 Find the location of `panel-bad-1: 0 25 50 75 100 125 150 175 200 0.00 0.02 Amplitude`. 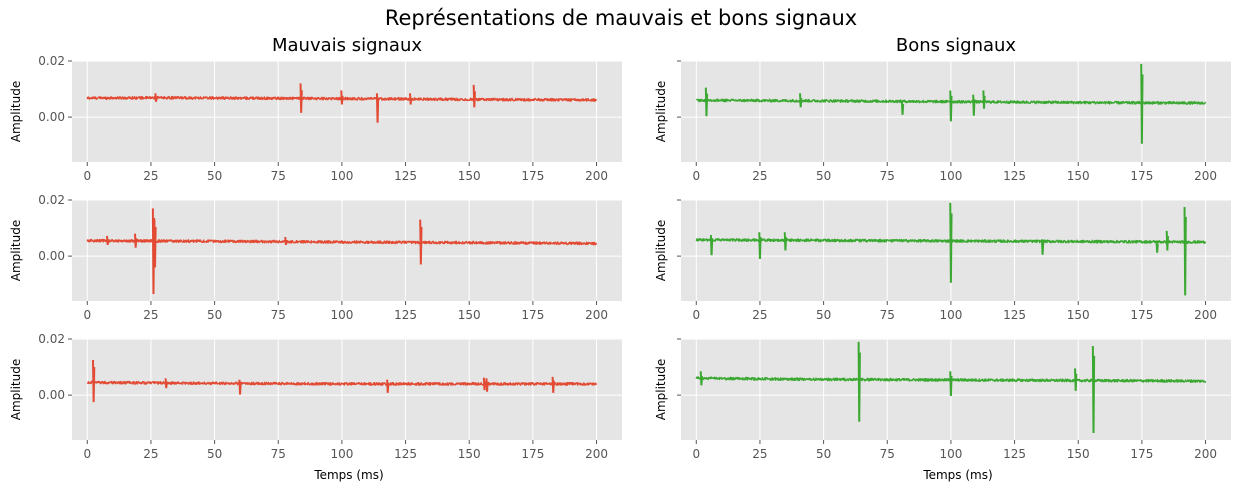

panel-bad-1: 0 25 50 75 100 125 150 175 200 0.00 0.02 Amplitude is located at coordinates (315, 118).